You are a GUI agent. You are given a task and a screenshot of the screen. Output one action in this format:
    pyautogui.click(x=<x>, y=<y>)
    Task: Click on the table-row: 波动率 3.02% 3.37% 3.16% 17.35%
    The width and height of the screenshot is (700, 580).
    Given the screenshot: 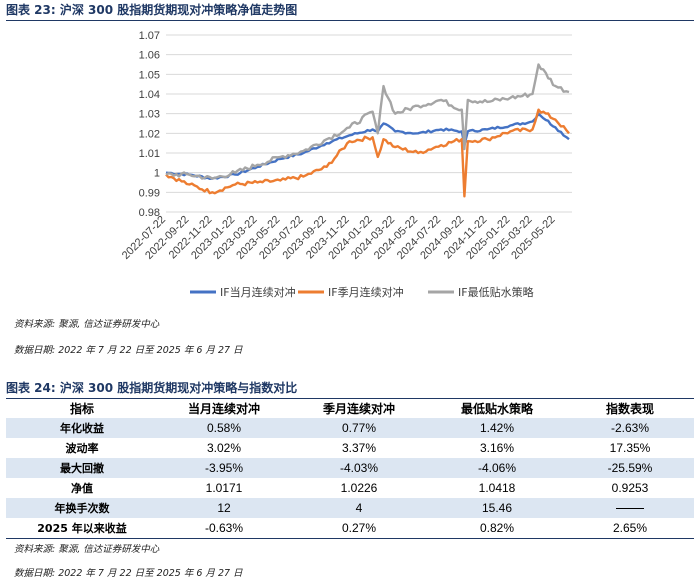 What is the action you would take?
    pyautogui.click(x=350, y=448)
    